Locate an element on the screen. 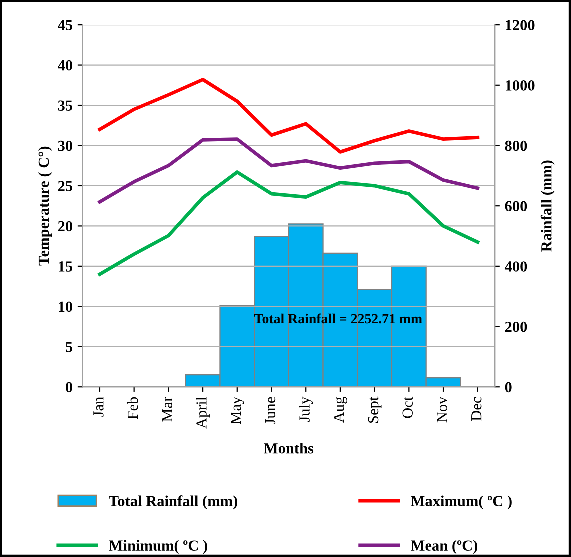 This screenshot has height=557, width=571. y2-tick-label: 800 is located at coordinates (516, 146).